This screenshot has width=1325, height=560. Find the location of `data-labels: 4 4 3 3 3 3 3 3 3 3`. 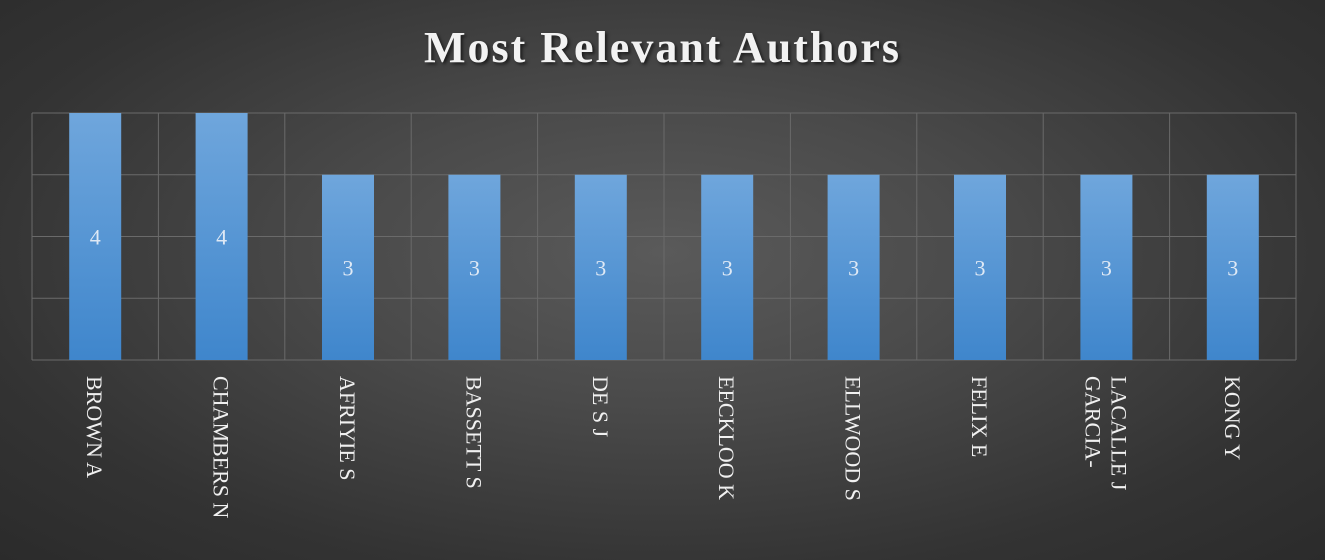

data-labels: 4 4 3 3 3 3 3 3 3 3 is located at coordinates (664, 253).